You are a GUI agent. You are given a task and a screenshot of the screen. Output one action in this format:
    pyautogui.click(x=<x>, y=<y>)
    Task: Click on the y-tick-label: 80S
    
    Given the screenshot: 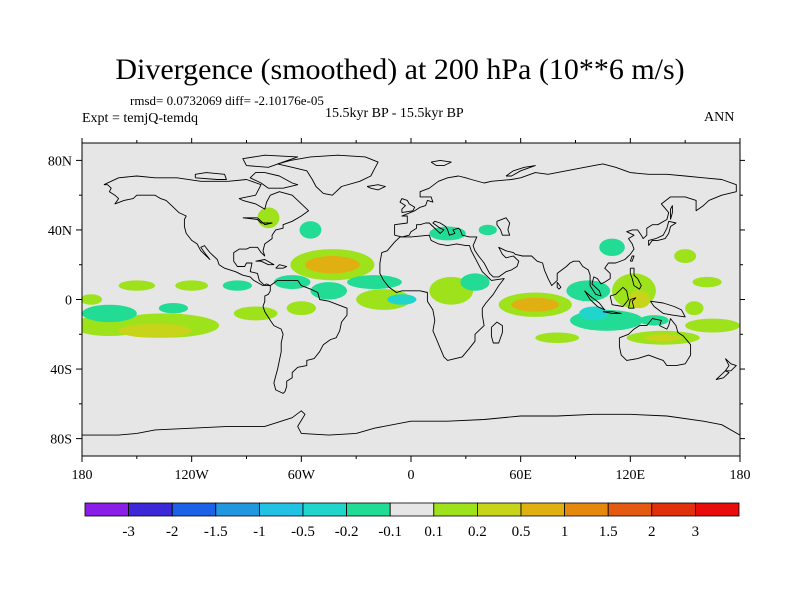 What is the action you would take?
    pyautogui.click(x=61, y=440)
    